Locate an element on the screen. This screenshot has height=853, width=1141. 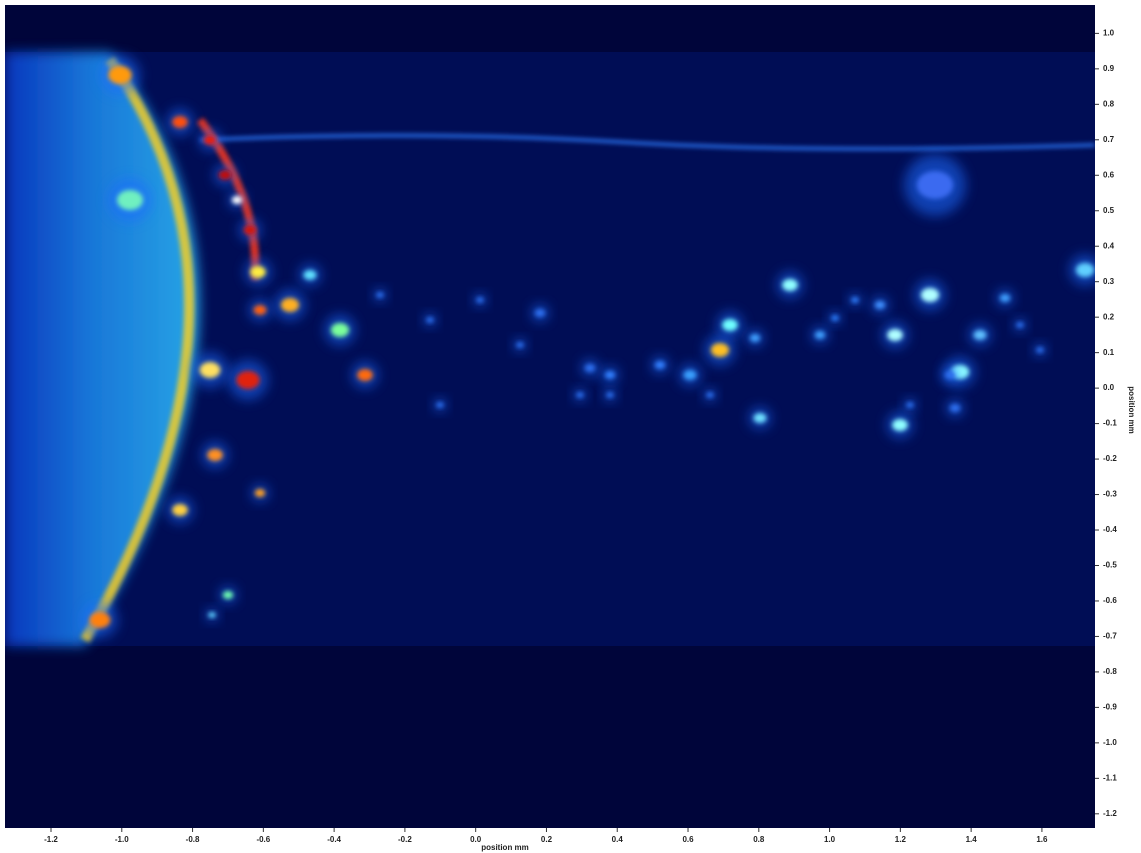
y-tick-label: 0.2 is located at coordinates (1109, 316).